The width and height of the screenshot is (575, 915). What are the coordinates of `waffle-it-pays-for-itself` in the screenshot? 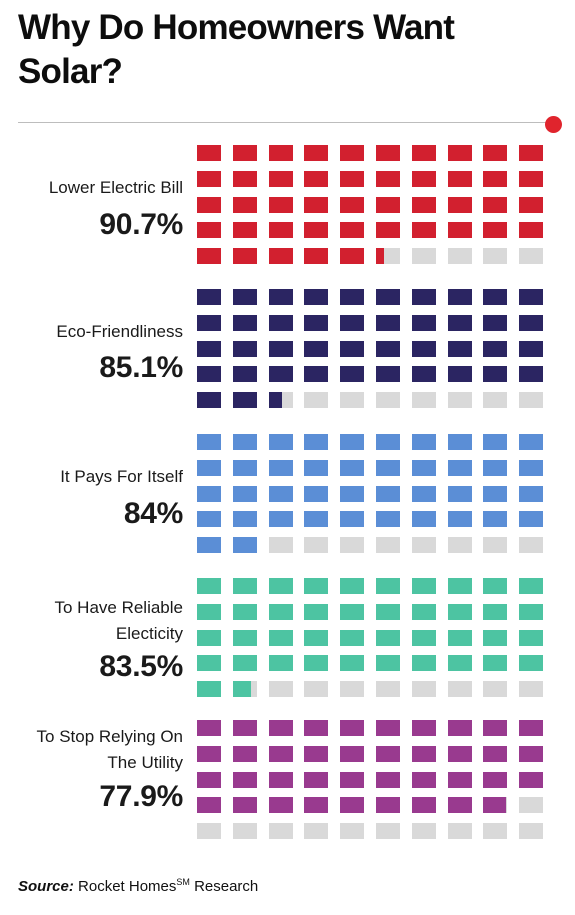 It's located at (377, 494).